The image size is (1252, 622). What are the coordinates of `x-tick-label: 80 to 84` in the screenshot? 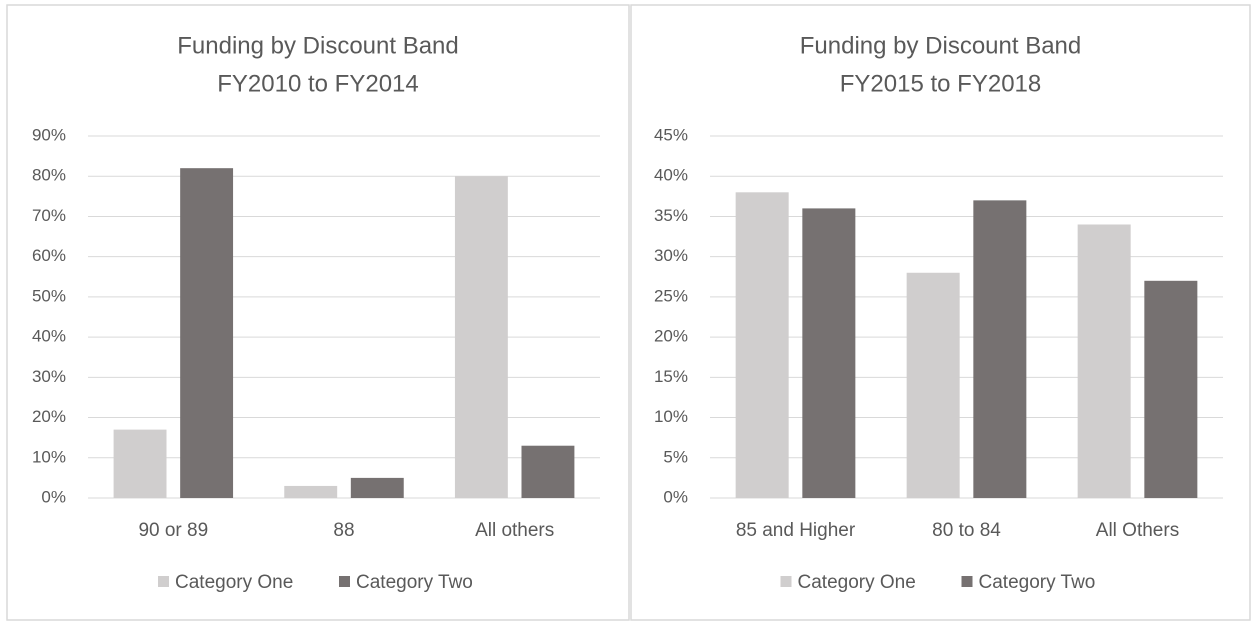 It's located at (966, 530).